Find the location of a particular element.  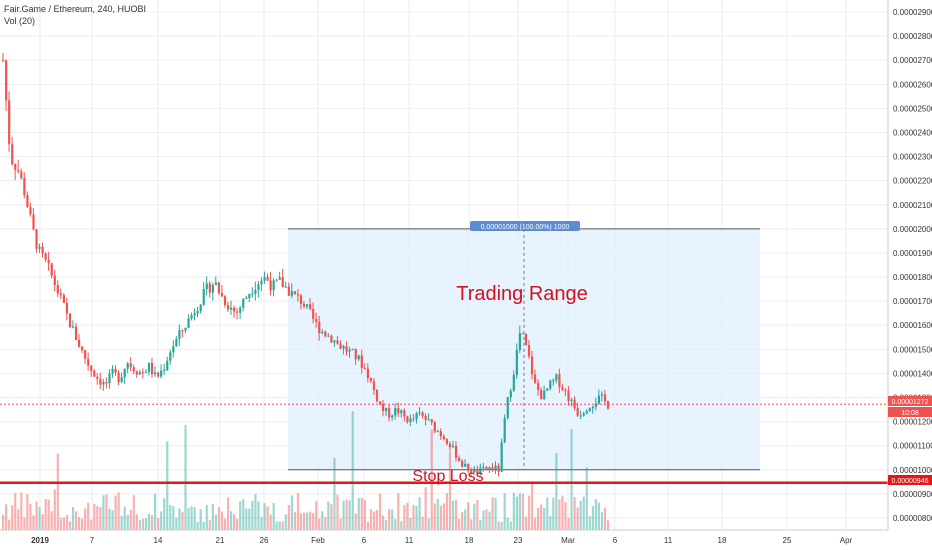

y-tick-label: 0.00001400 is located at coordinates (912, 373).